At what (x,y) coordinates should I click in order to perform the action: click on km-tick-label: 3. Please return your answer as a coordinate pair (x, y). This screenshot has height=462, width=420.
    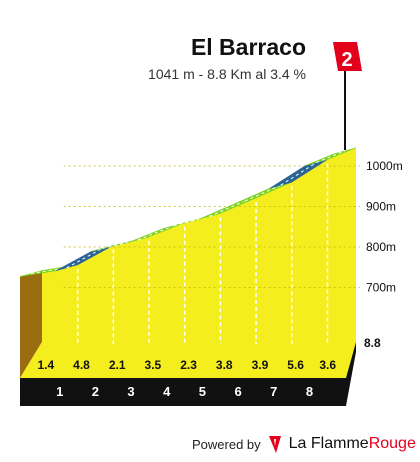
    Looking at the image, I should click on (130, 391).